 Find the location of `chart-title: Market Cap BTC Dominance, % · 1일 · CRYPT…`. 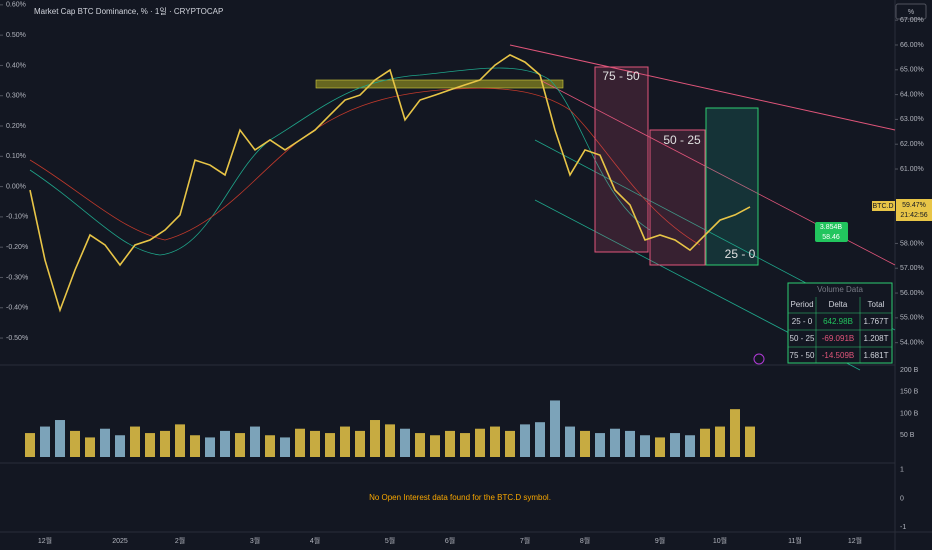

chart-title: Market Cap BTC Dominance, % · 1일 · CRYPT… is located at coordinates (128, 11).